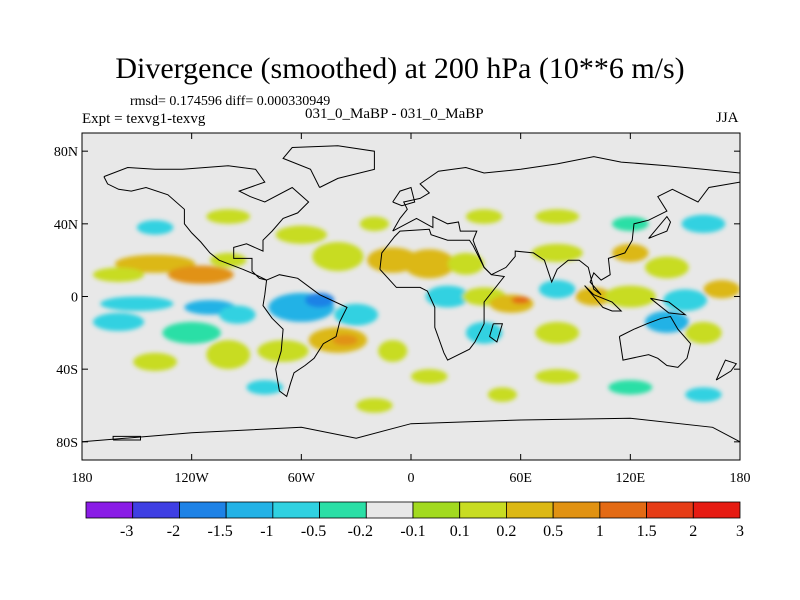 This screenshot has height=600, width=800. What do you see at coordinates (631, 478) in the screenshot?
I see `x-tick-label: 120E` at bounding box center [631, 478].